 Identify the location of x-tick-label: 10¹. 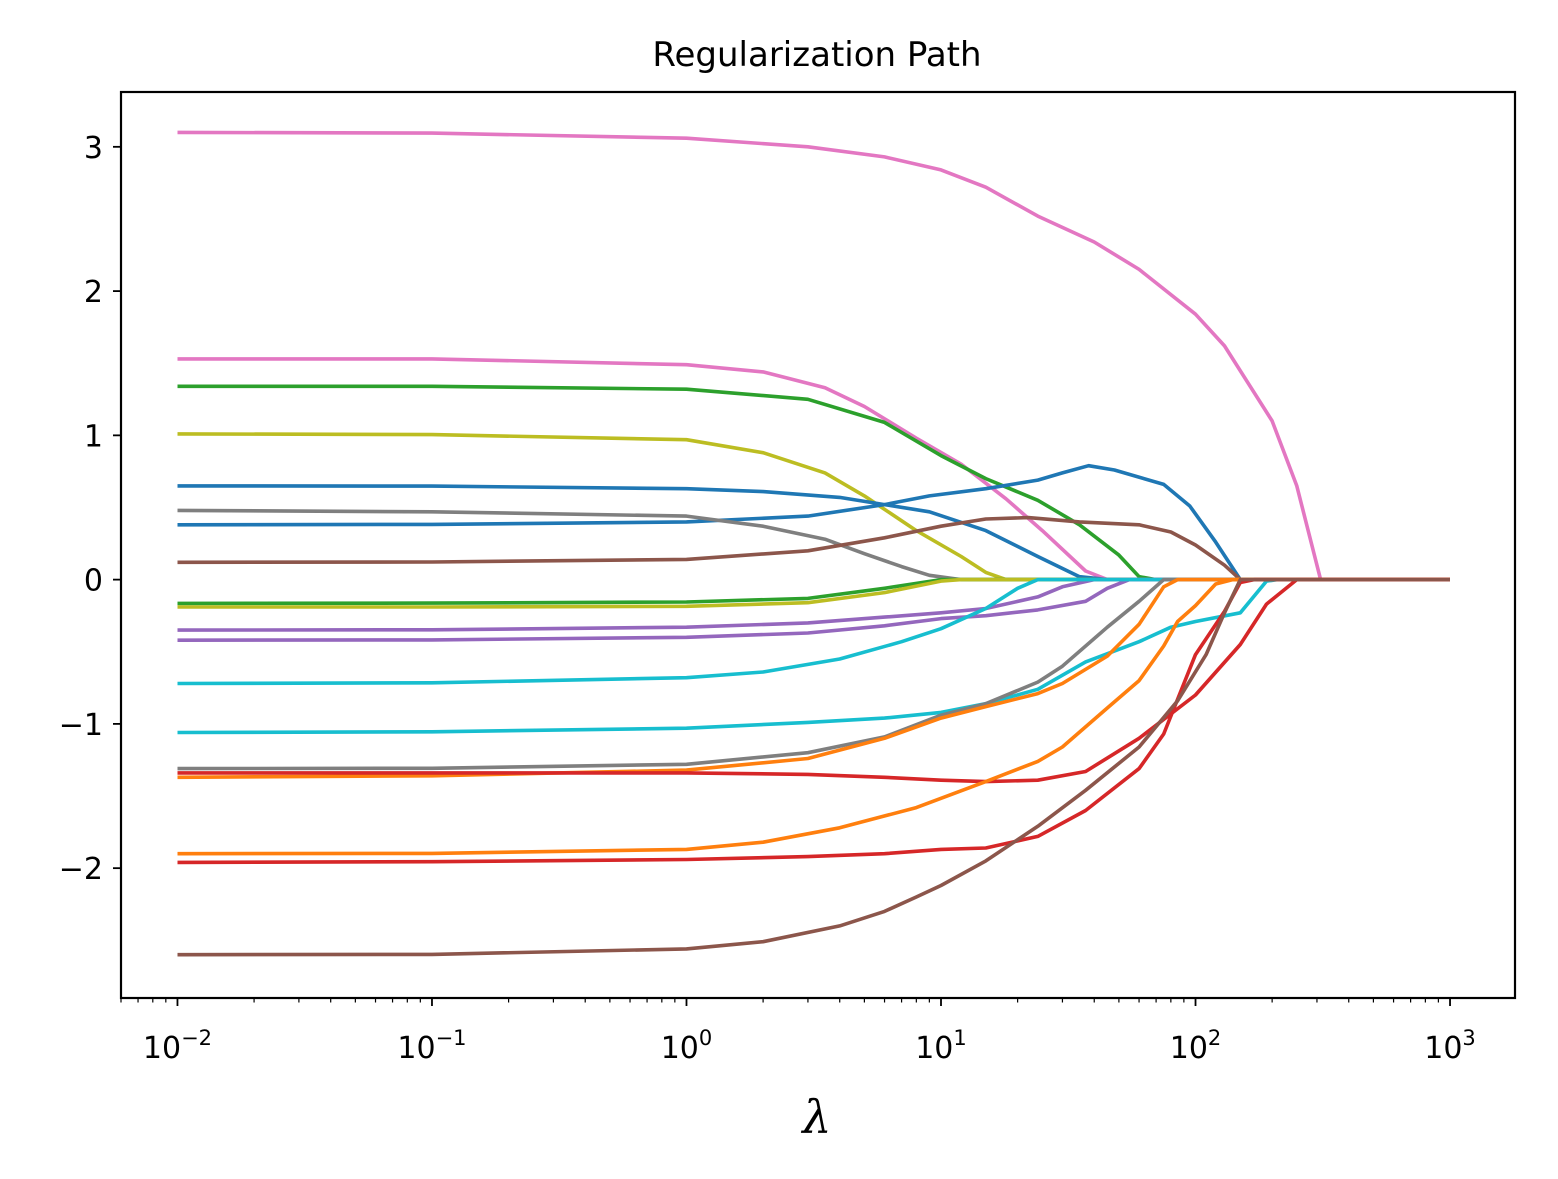
(941, 1046).